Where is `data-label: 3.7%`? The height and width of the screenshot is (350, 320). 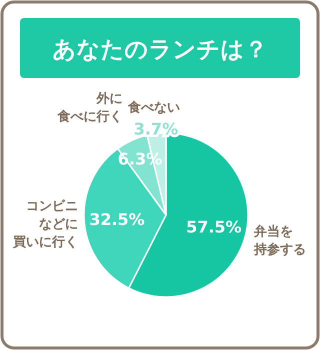 data-label: 3.7% is located at coordinates (156, 129).